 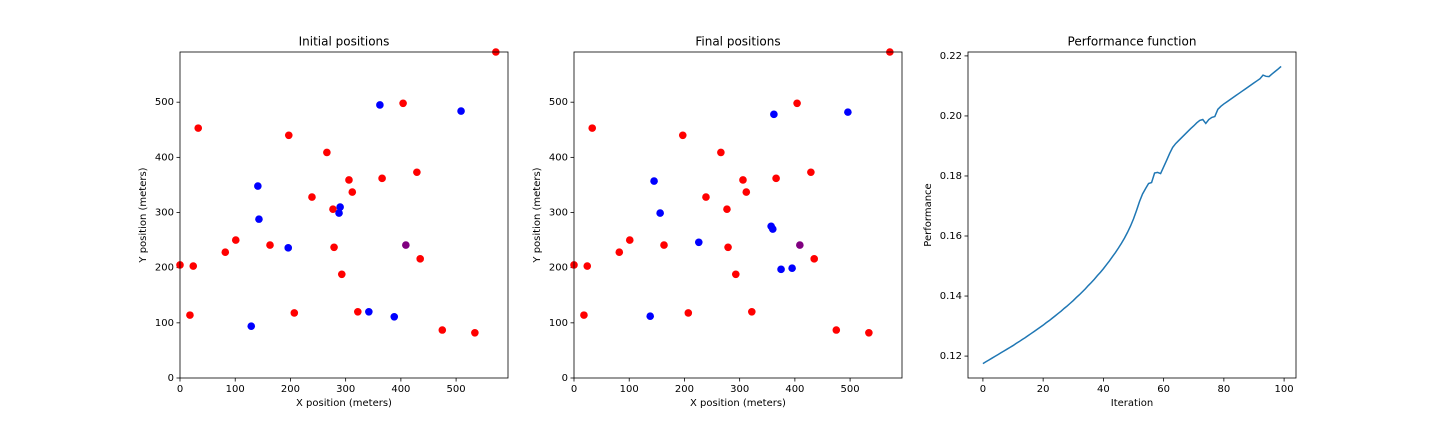 What do you see at coordinates (1163, 389) in the screenshot?
I see `x-tick-label: 60` at bounding box center [1163, 389].